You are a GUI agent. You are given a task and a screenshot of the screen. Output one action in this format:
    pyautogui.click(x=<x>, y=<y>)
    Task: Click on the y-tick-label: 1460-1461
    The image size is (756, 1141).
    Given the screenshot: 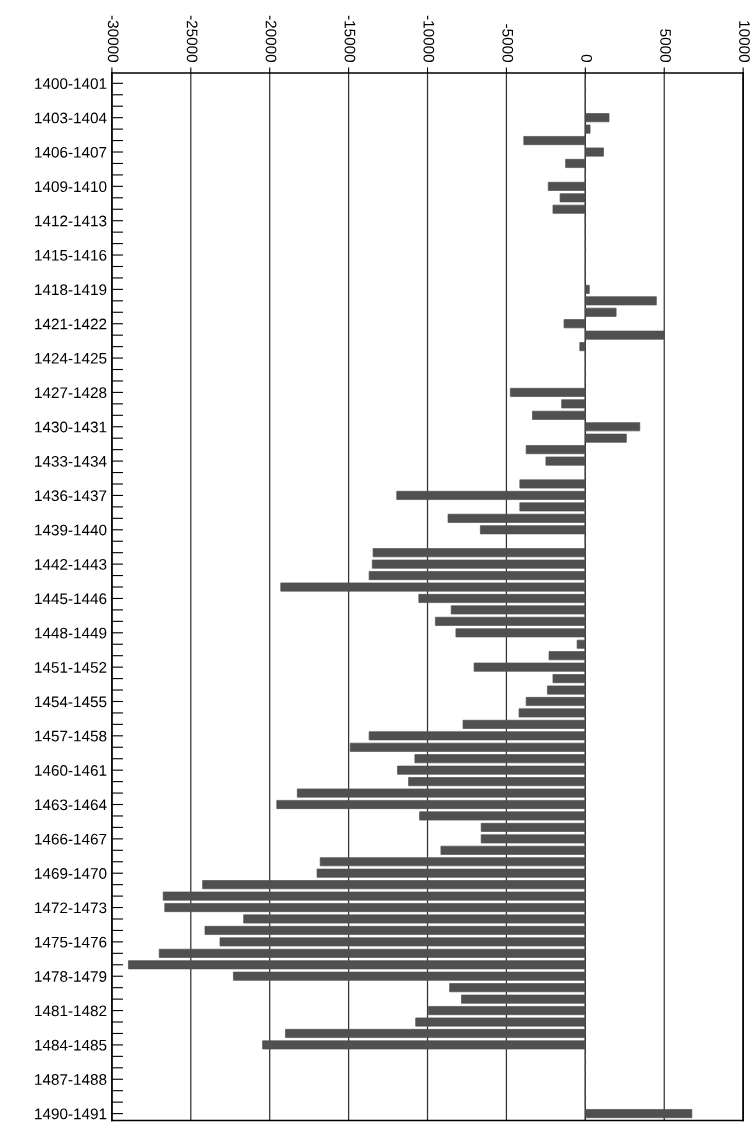 What is the action you would take?
    pyautogui.click(x=71, y=770)
    